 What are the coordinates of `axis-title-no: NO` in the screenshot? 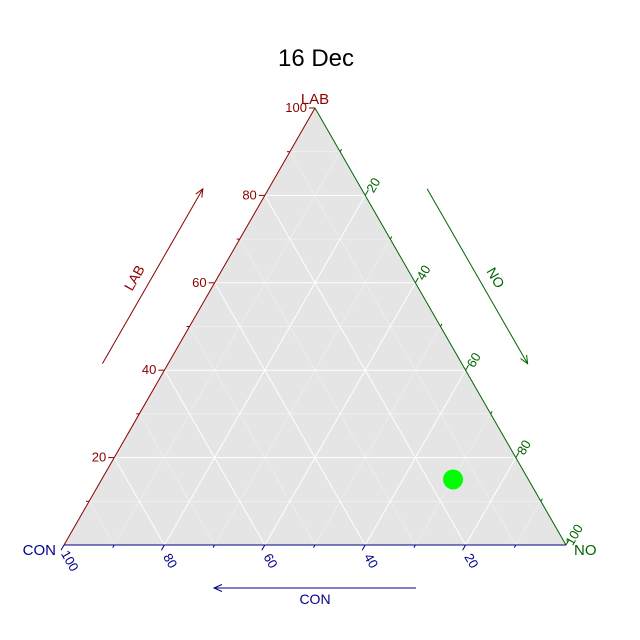 It's located at (496, 278).